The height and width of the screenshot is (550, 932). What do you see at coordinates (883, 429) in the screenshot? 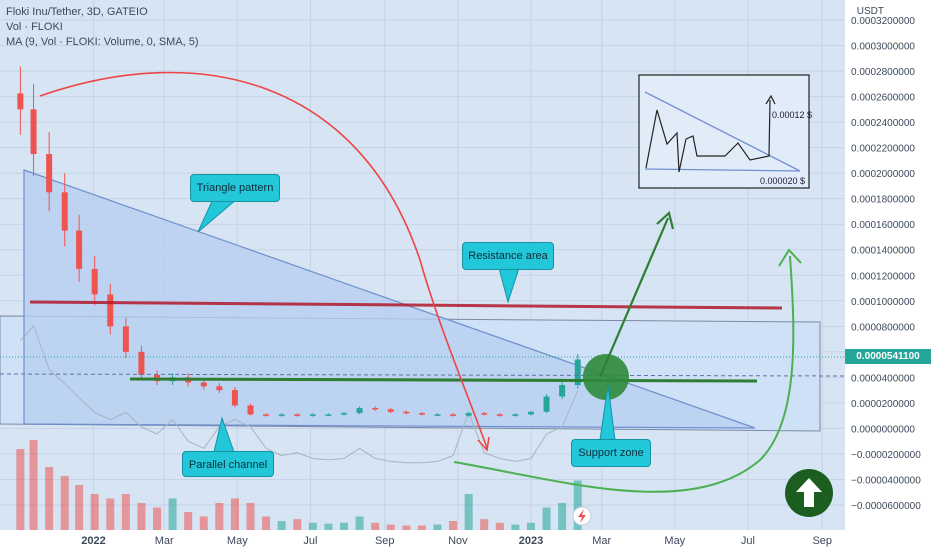
I see `y-tick-label: 0.0000000000` at bounding box center [883, 429].